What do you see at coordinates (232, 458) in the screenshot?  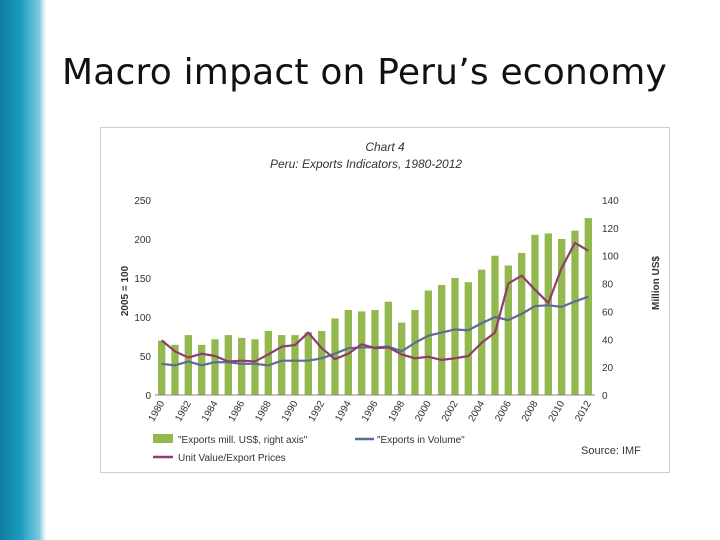 I see `legend-label-unit-value: Unit Value/Export Prices` at bounding box center [232, 458].